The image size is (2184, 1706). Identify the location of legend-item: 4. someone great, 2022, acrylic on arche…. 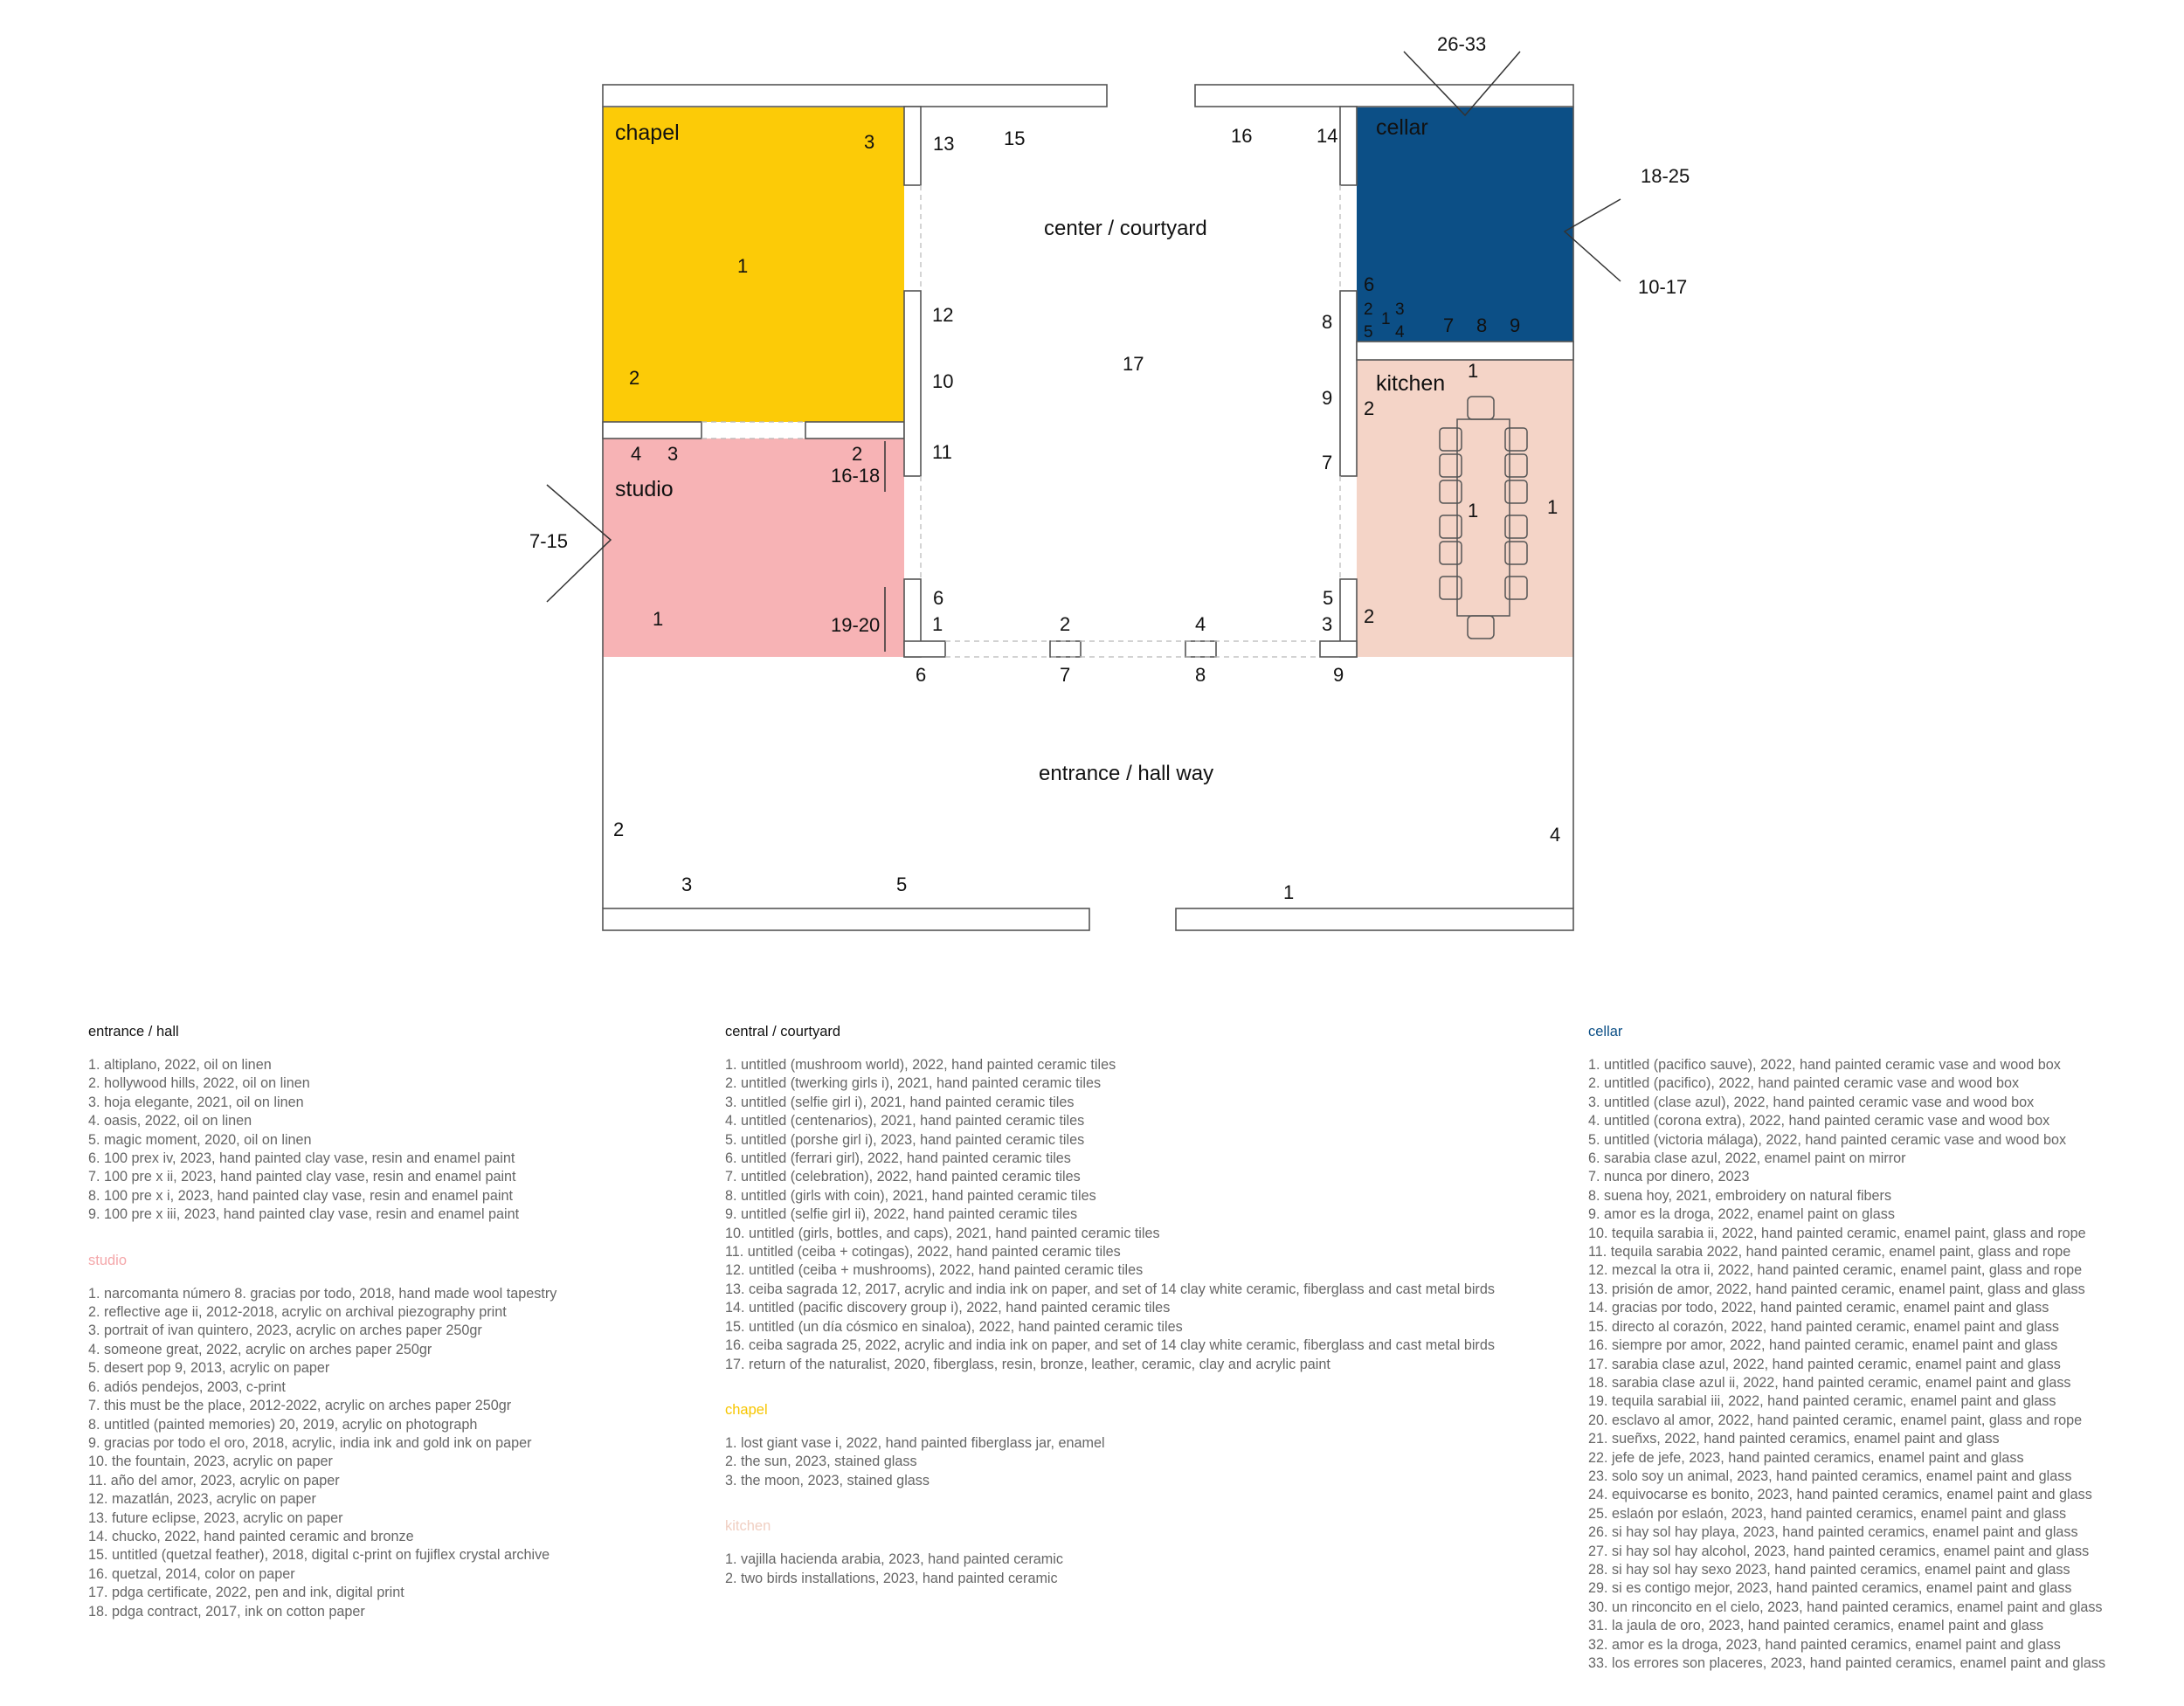
(260, 1349).